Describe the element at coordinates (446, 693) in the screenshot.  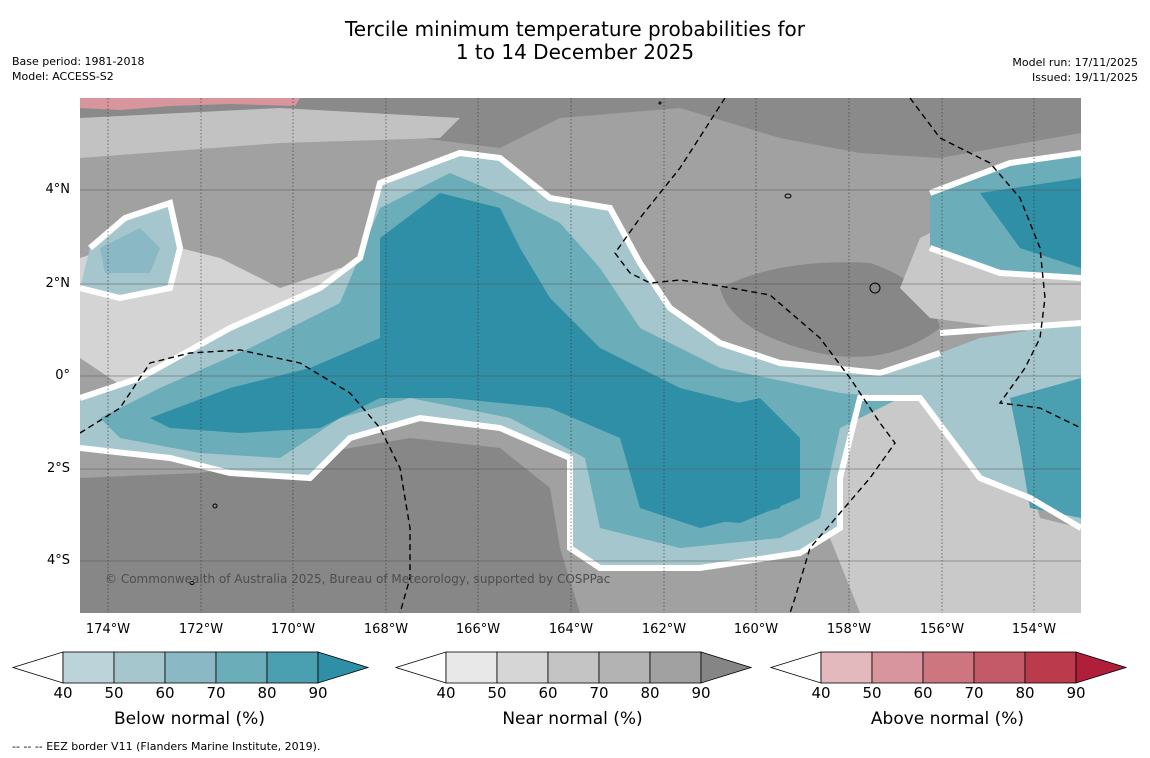
I see `colorbar-2-tick: 40` at that location.